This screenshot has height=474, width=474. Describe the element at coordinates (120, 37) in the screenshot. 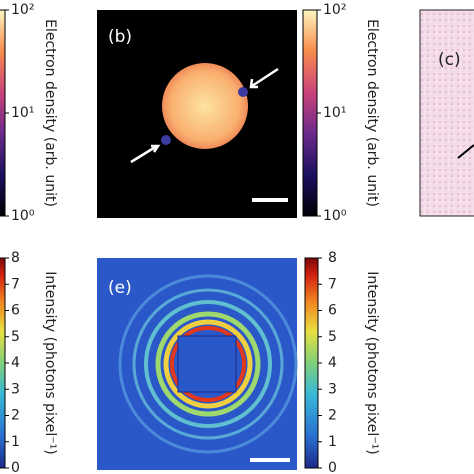

I see `panel-label: (b)` at that location.